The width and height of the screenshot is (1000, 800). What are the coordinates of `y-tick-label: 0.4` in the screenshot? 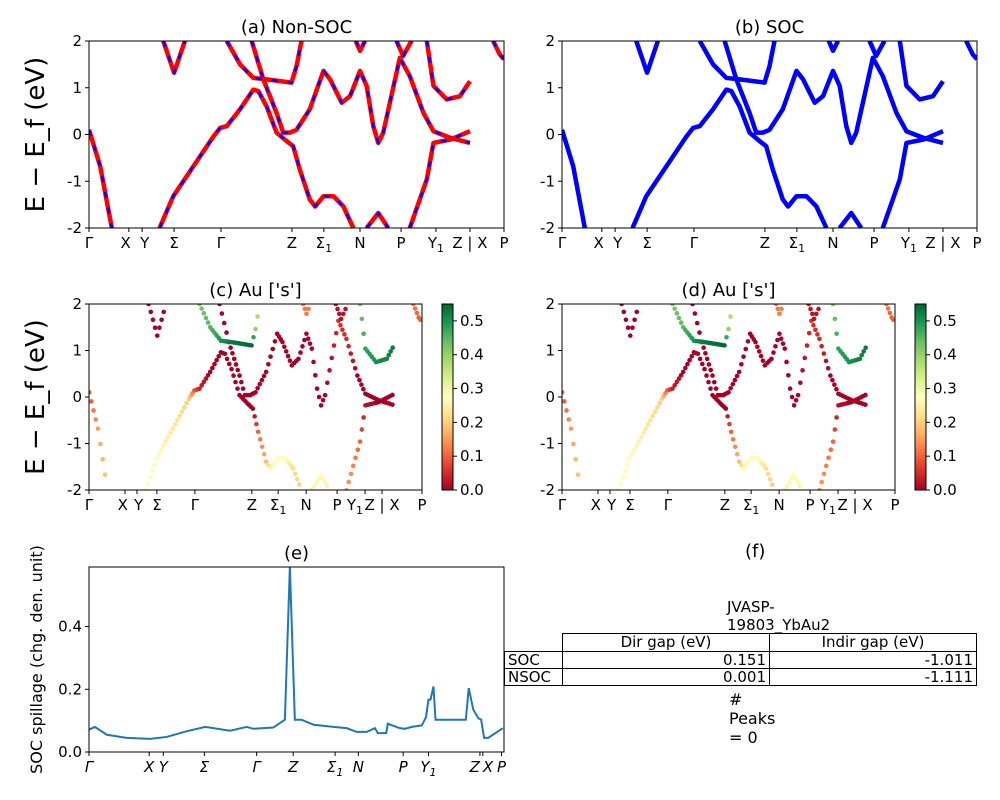 It's located at (70, 627).